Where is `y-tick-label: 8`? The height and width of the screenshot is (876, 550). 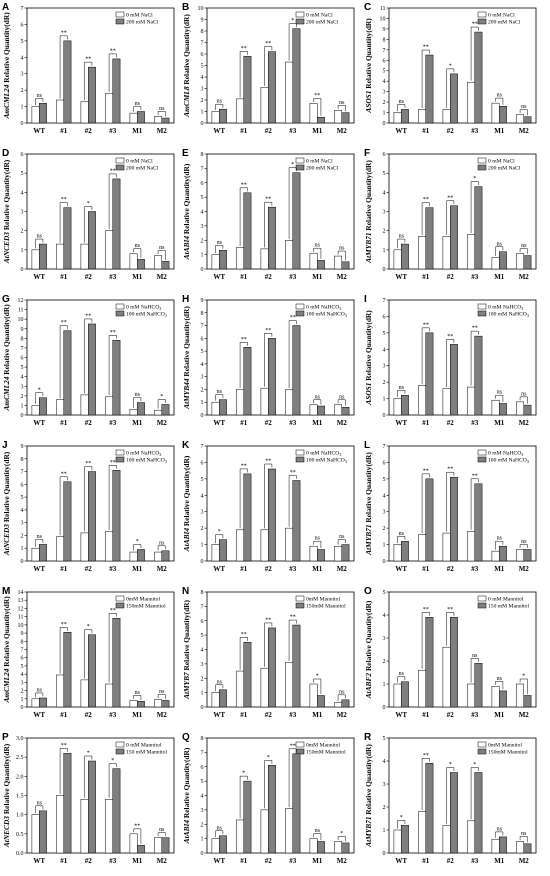 y-tick-label: 8 is located at coordinates (22, 460).